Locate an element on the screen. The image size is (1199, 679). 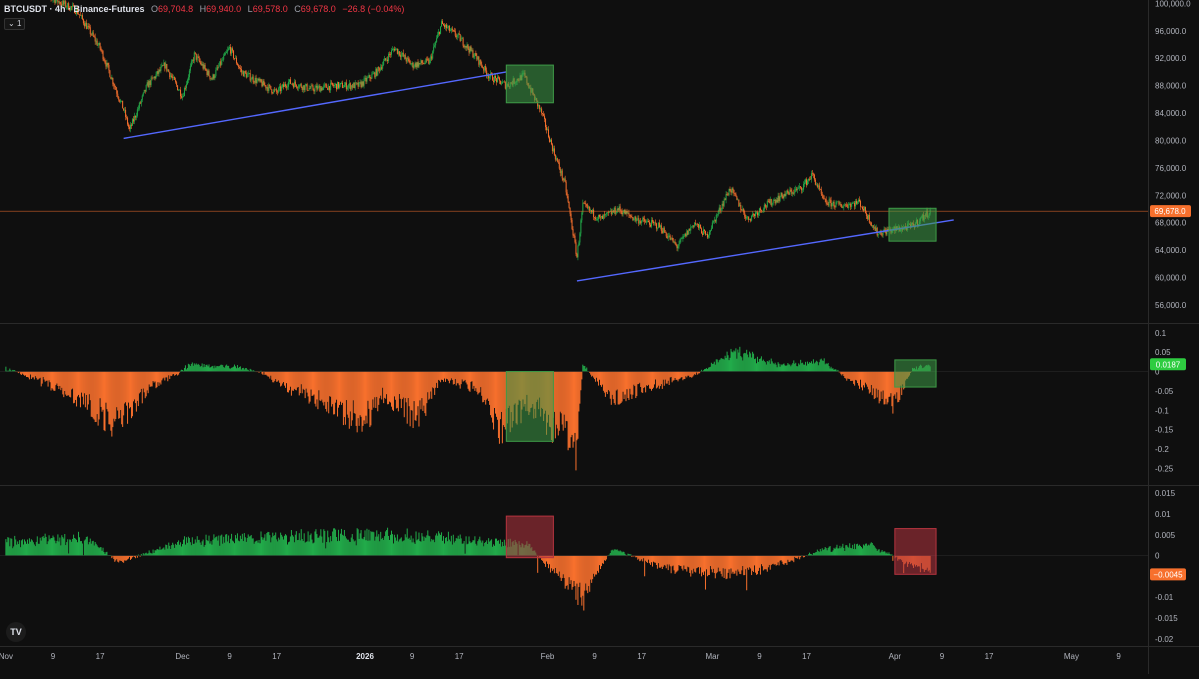
tradingview-logo-icon: TV is located at coordinates (16, 632).